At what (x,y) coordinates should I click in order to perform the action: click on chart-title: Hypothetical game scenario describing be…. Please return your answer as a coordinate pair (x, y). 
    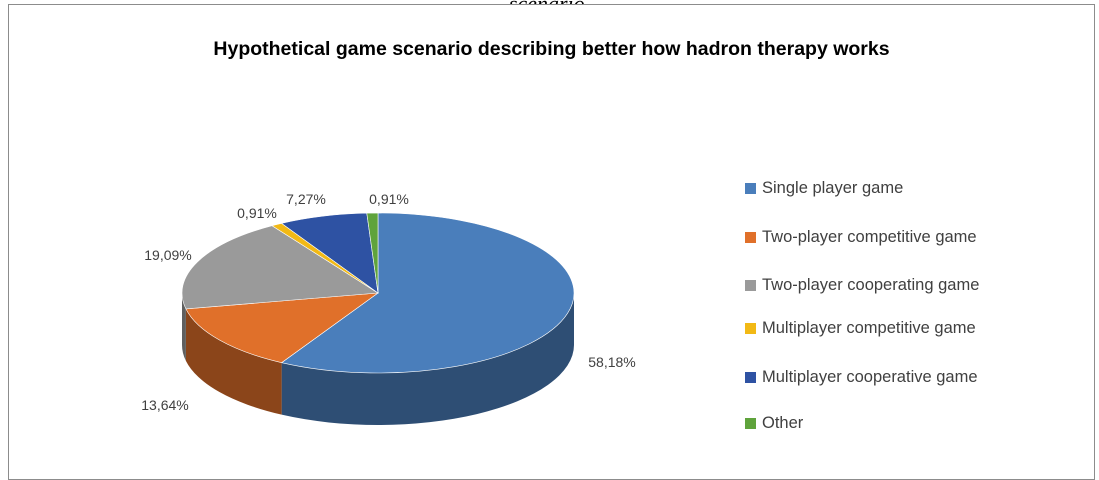
    Looking at the image, I should click on (551, 49).